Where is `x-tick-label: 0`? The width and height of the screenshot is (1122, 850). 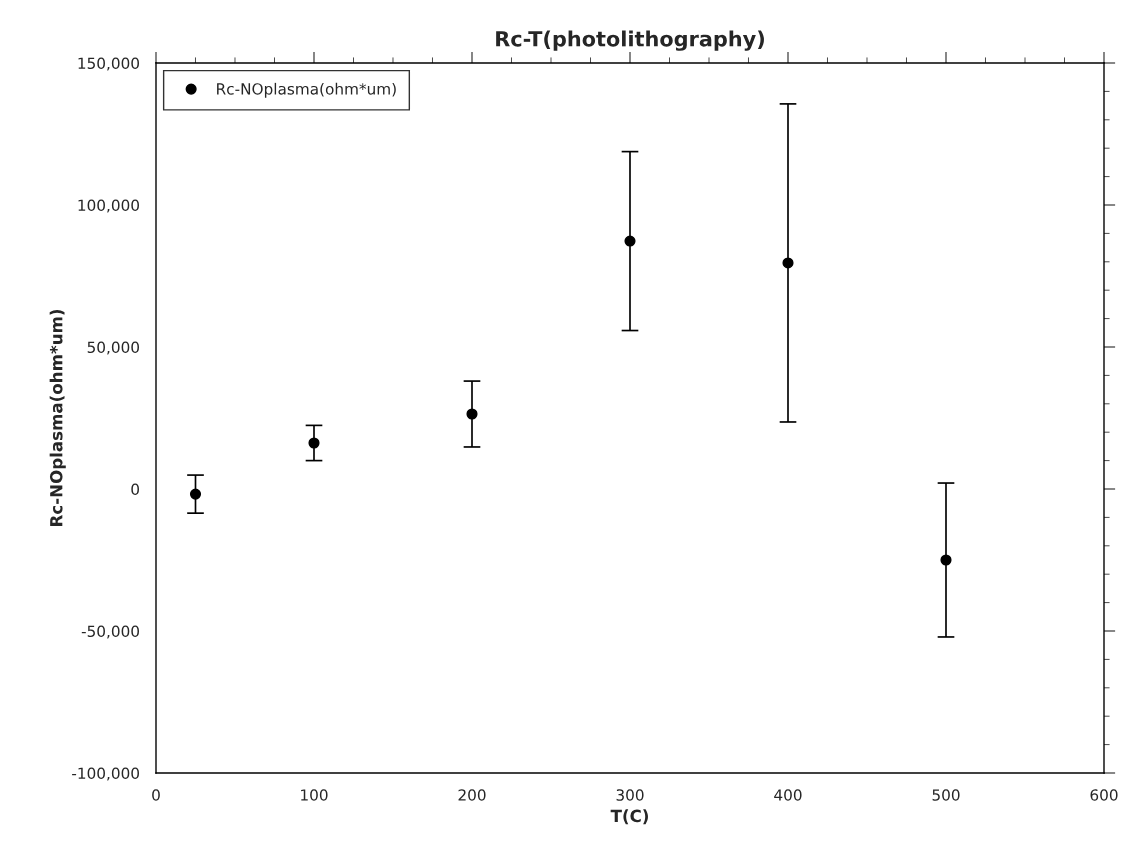
x-tick-label: 0 is located at coordinates (156, 795).